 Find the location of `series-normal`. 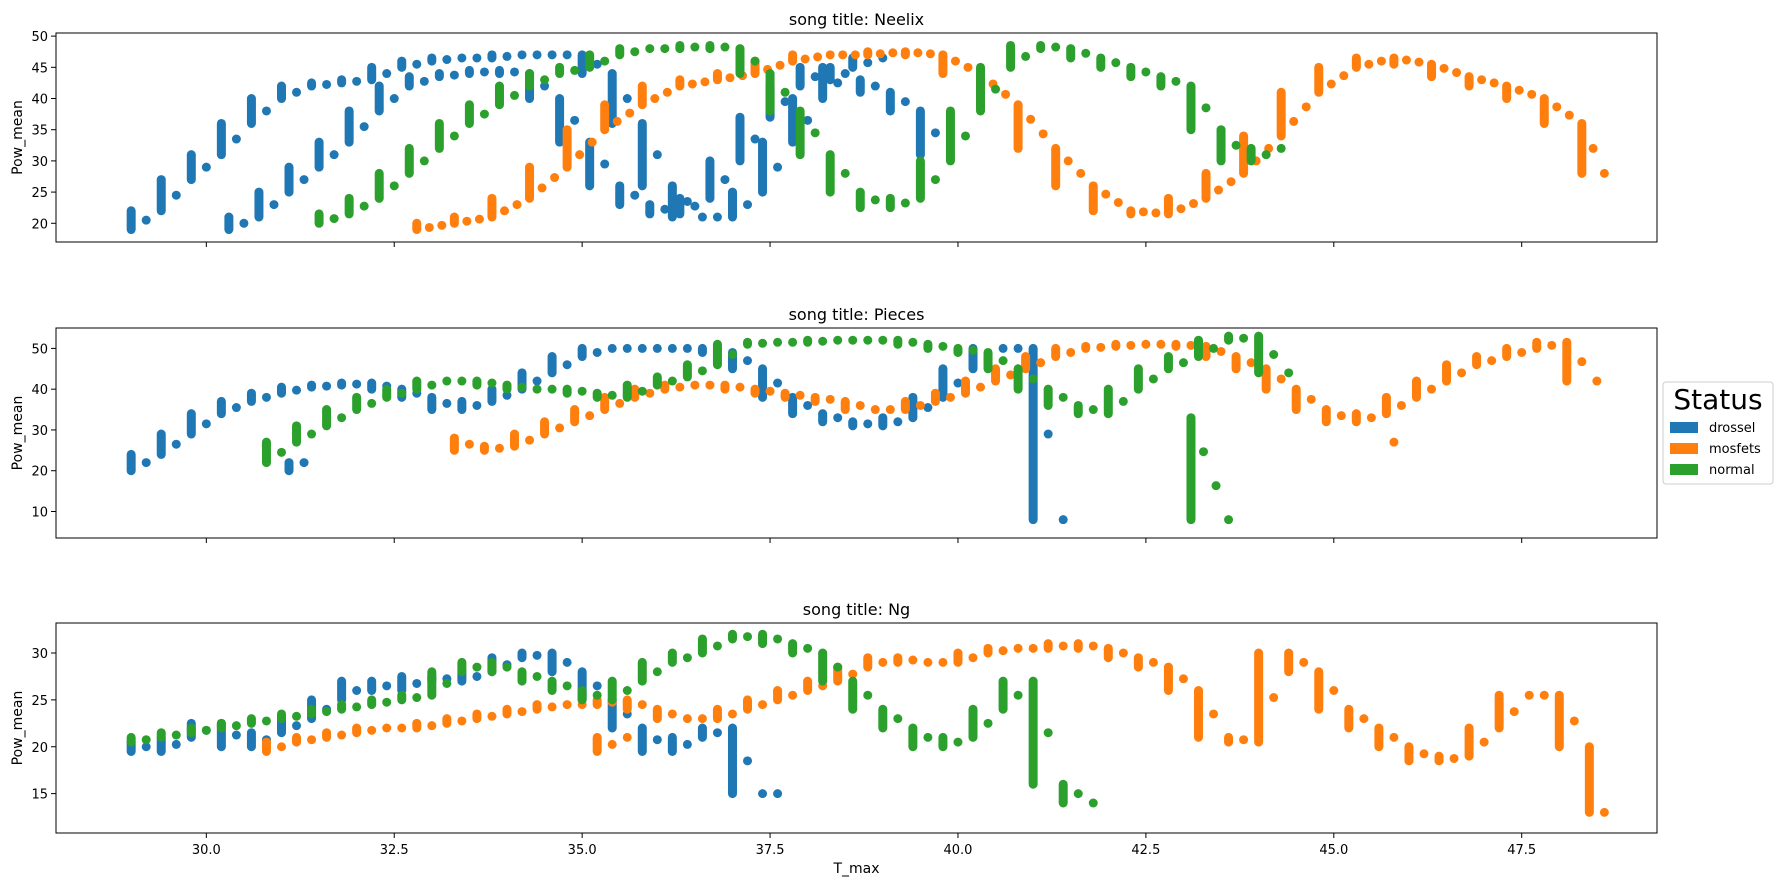

series-normal is located at coordinates (800, 134).